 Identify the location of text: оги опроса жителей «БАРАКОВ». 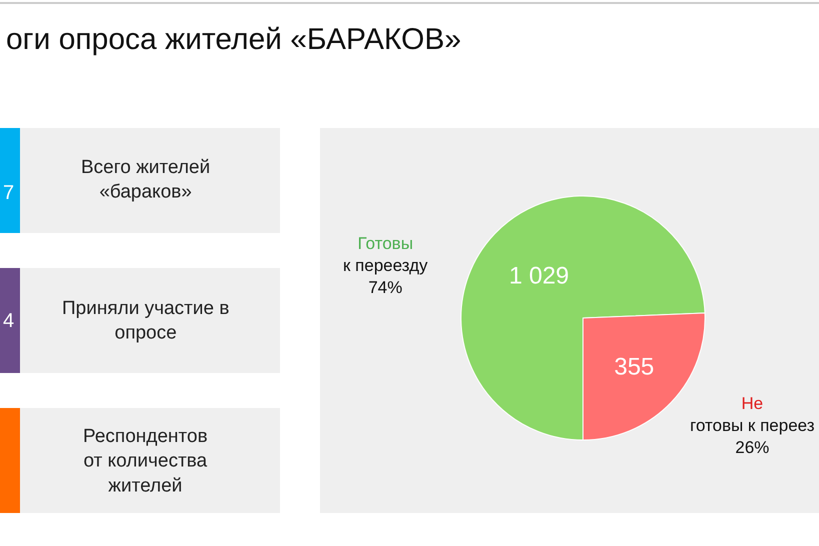
(234, 39).